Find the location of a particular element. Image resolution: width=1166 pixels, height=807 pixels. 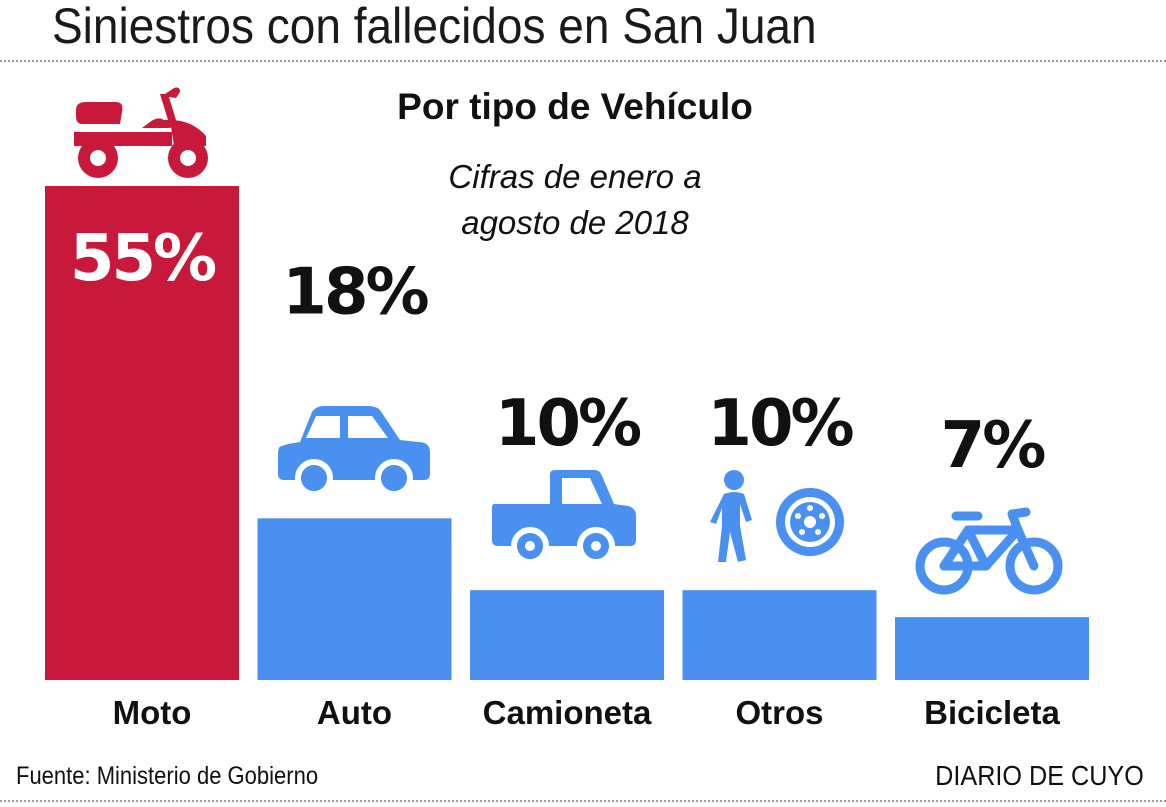

value-label: 7% is located at coordinates (993, 446).